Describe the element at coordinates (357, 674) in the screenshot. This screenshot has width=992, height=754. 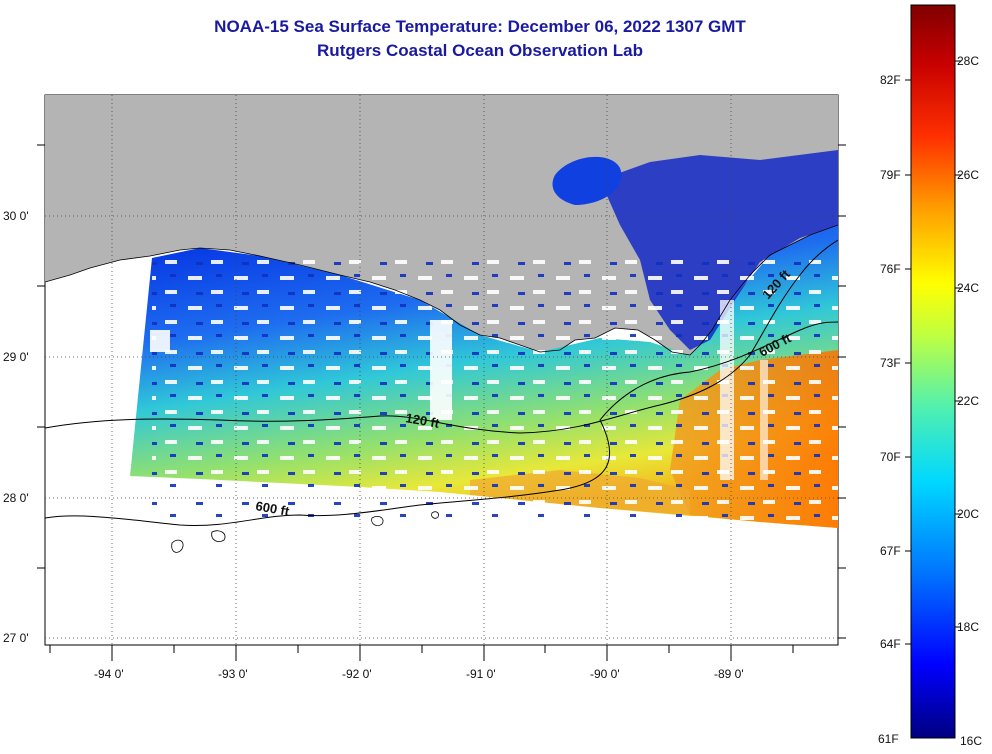
I see `lon-label: -92 0'` at that location.